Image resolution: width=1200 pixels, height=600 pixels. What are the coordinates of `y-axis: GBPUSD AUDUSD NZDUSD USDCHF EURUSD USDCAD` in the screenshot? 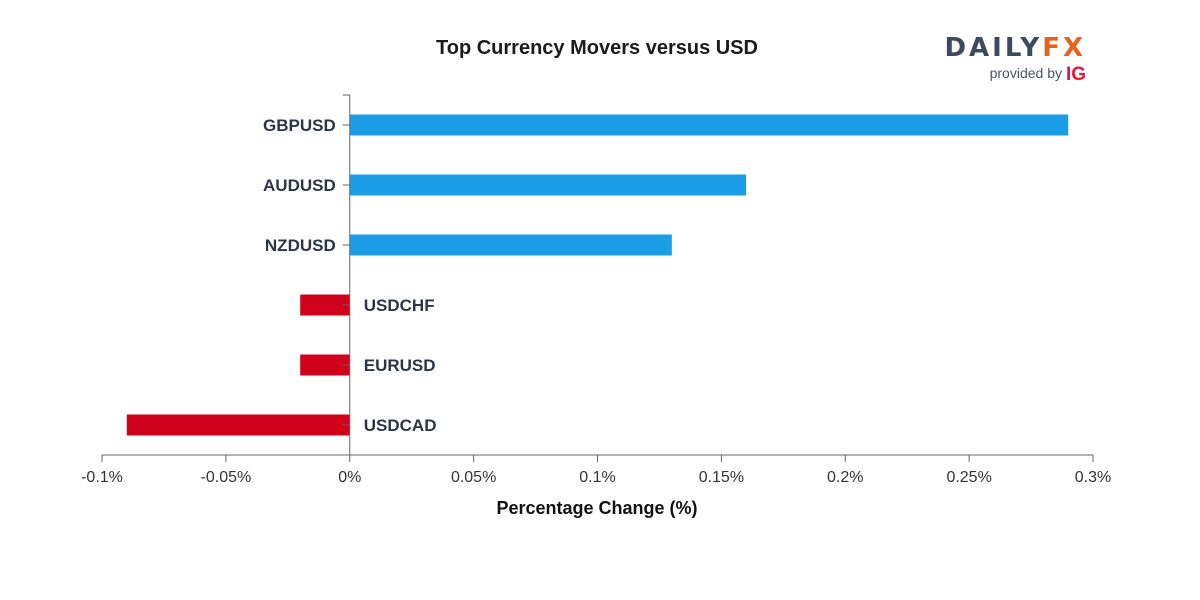 It's located at (350, 274).